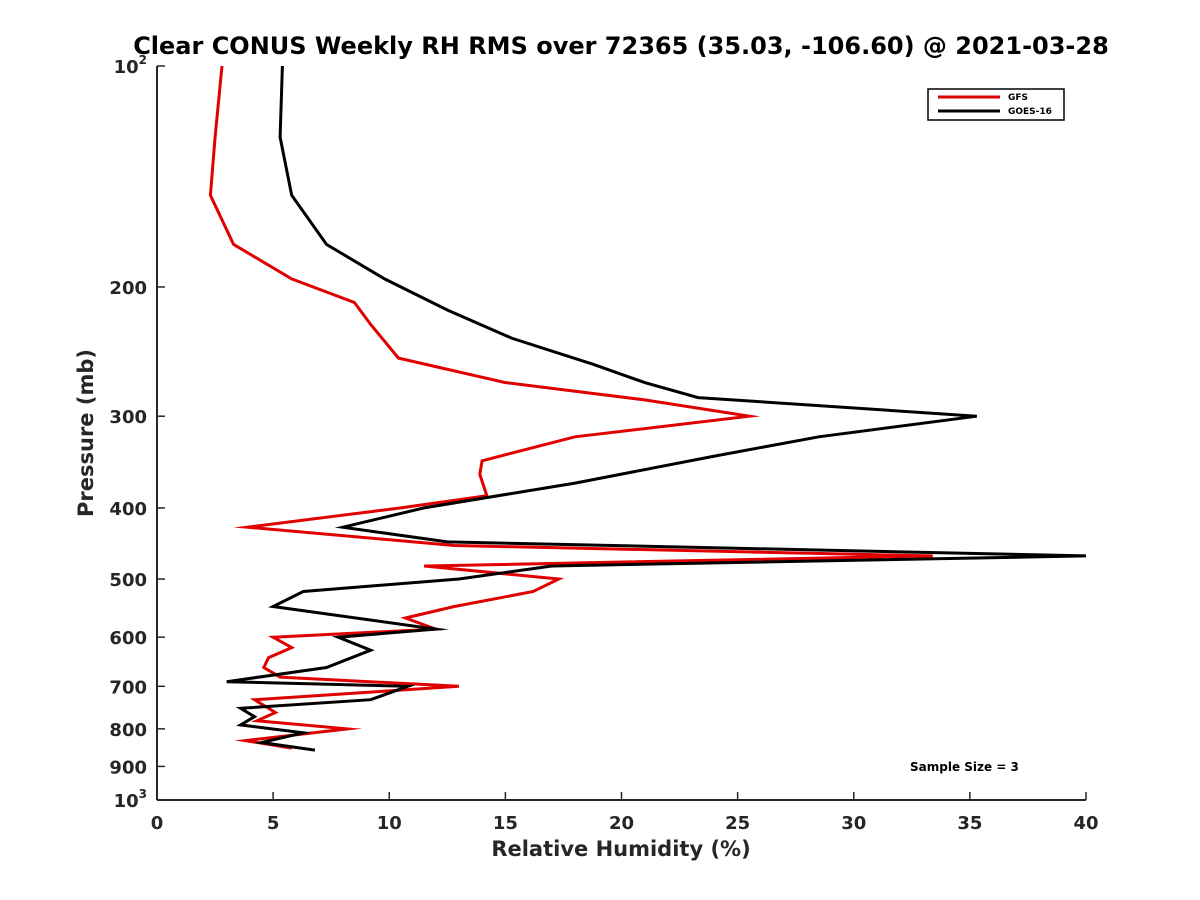 Image resolution: width=1200 pixels, height=900 pixels. I want to click on legend: GFS GOES-16, so click(996, 104).